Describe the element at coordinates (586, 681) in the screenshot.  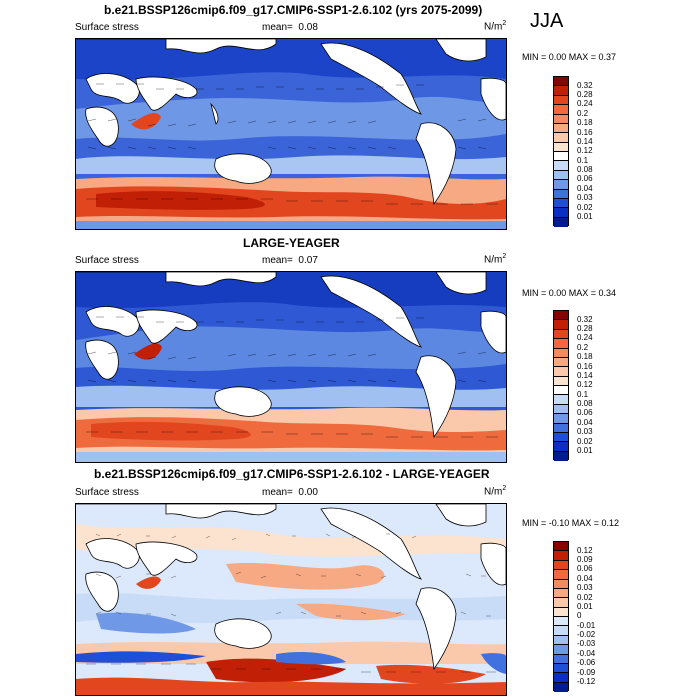
I see `panel3-colorbar-tick: -0.12` at that location.